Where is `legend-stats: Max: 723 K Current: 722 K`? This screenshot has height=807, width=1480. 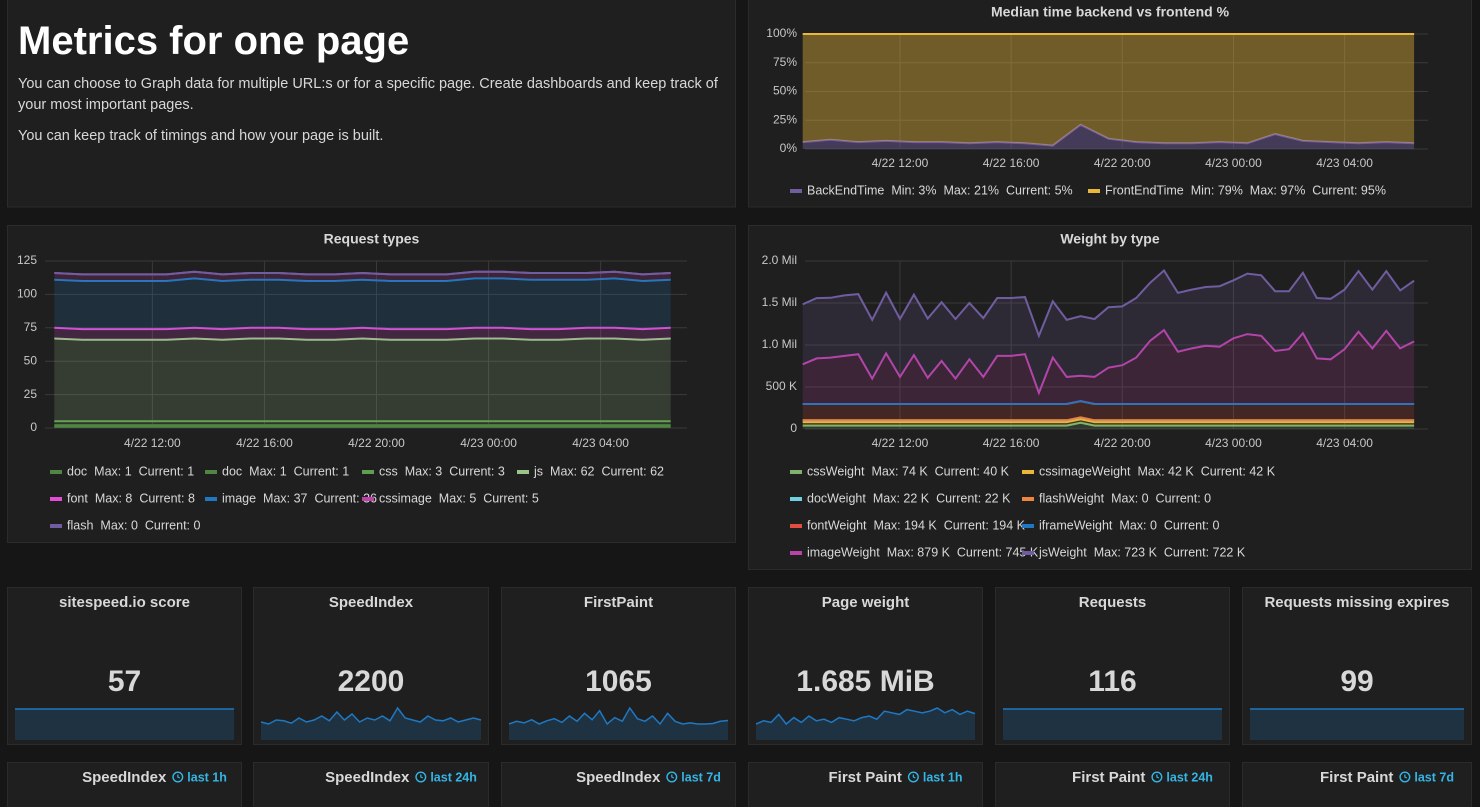 legend-stats: Max: 723 K Current: 722 K is located at coordinates (1170, 552).